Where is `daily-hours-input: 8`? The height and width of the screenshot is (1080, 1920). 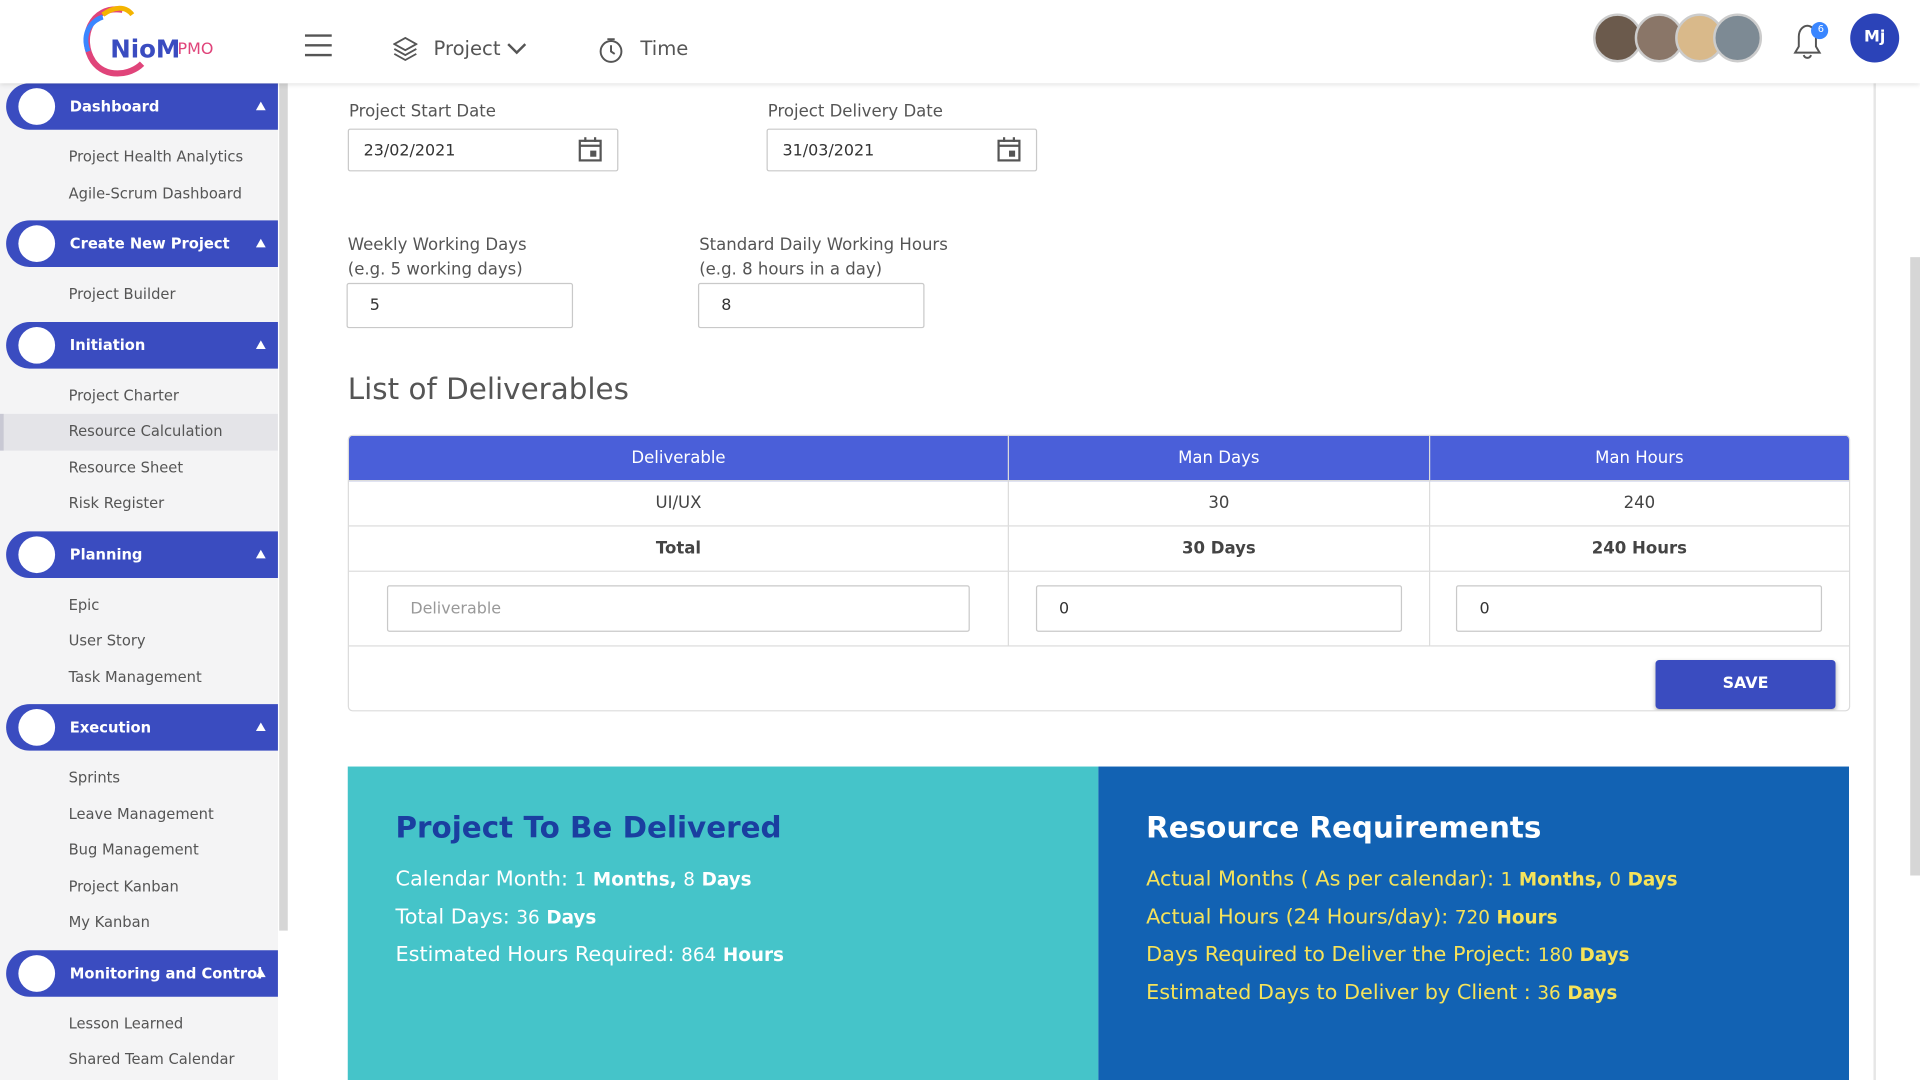
daily-hours-input: 8 is located at coordinates (811, 305).